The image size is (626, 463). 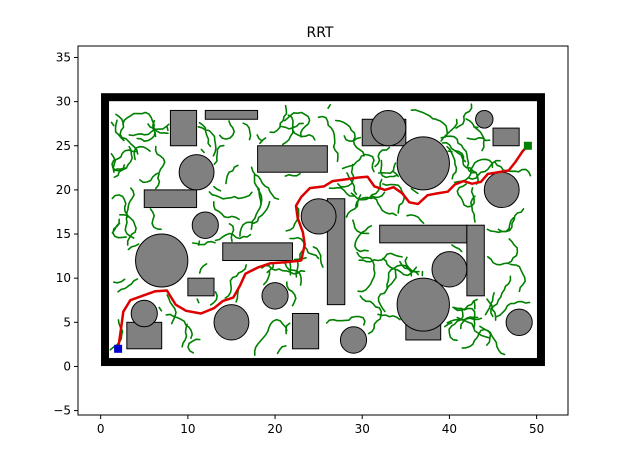 I want to click on x-tick-label: 40, so click(x=449, y=429).